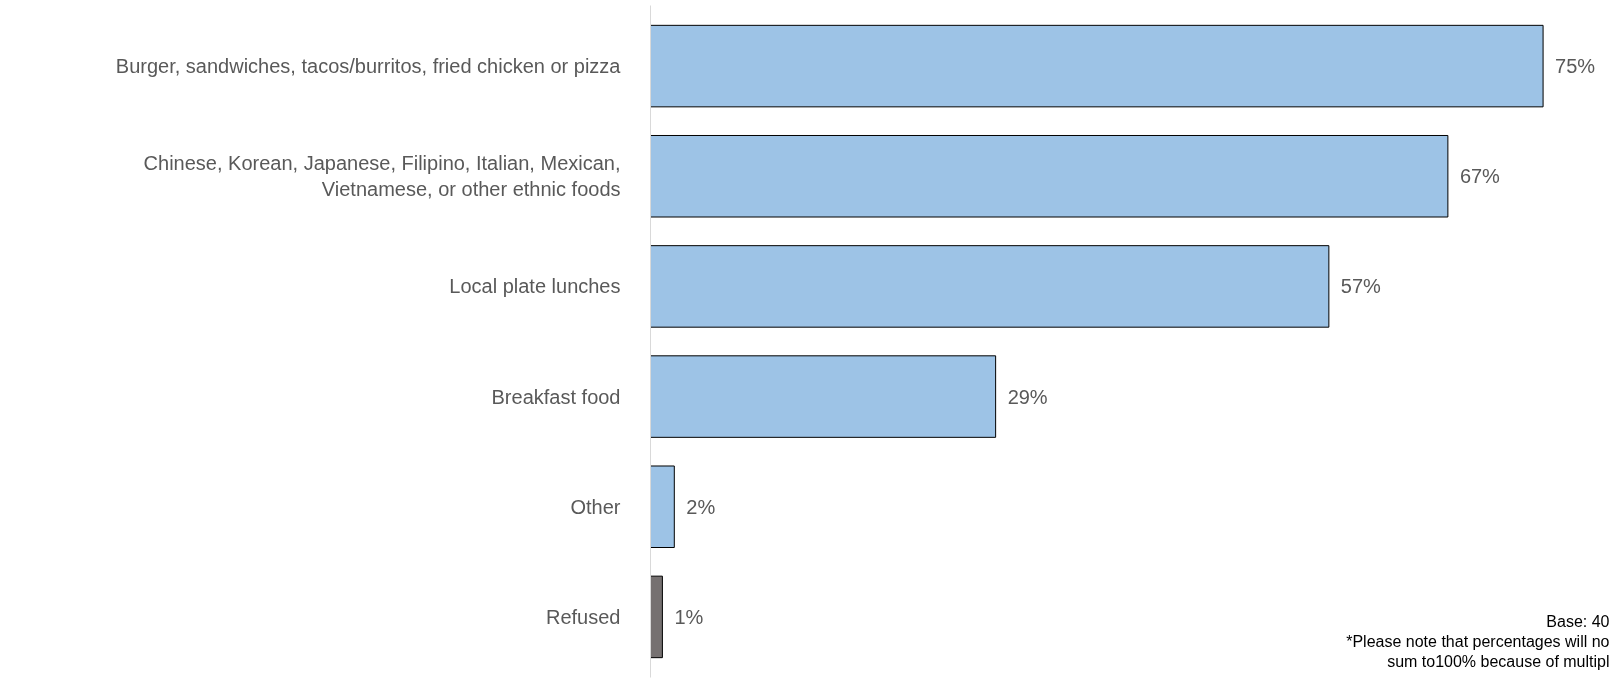 Image resolution: width=1619 pixels, height=682 pixels. Describe the element at coordinates (368, 66) in the screenshot. I see `y-tick-label: Burger, sandwiches, tacos/burritos, fried chicken or pizza` at that location.